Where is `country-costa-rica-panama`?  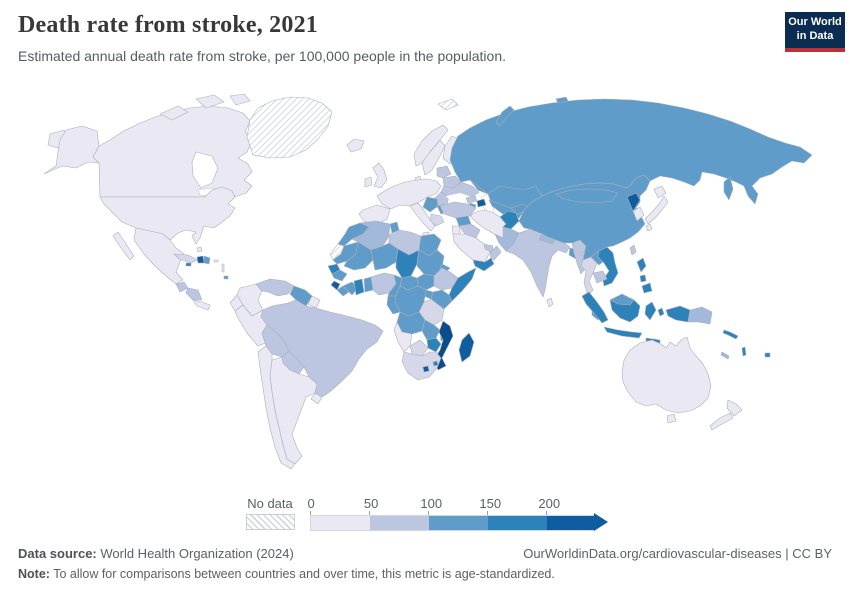 country-costa-rica-panama is located at coordinates (201, 305).